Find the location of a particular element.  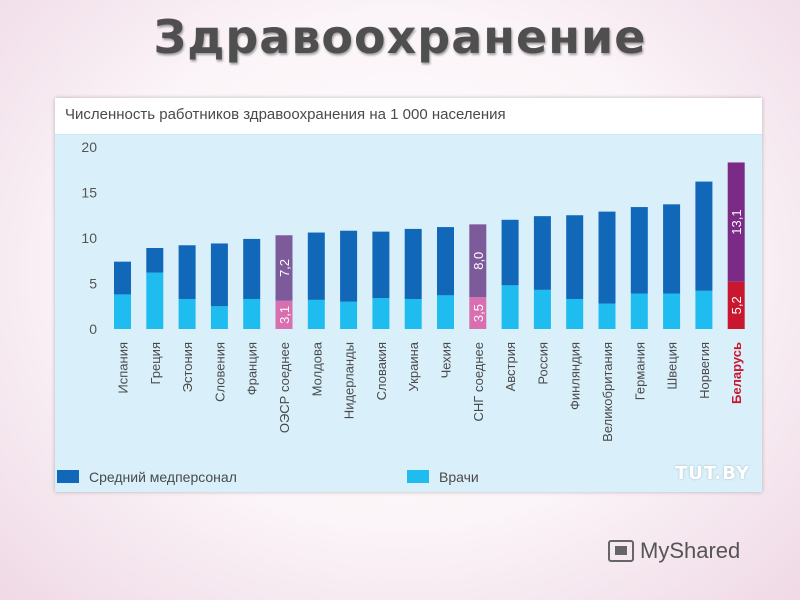

category-label: Финляндия is located at coordinates (575, 376).